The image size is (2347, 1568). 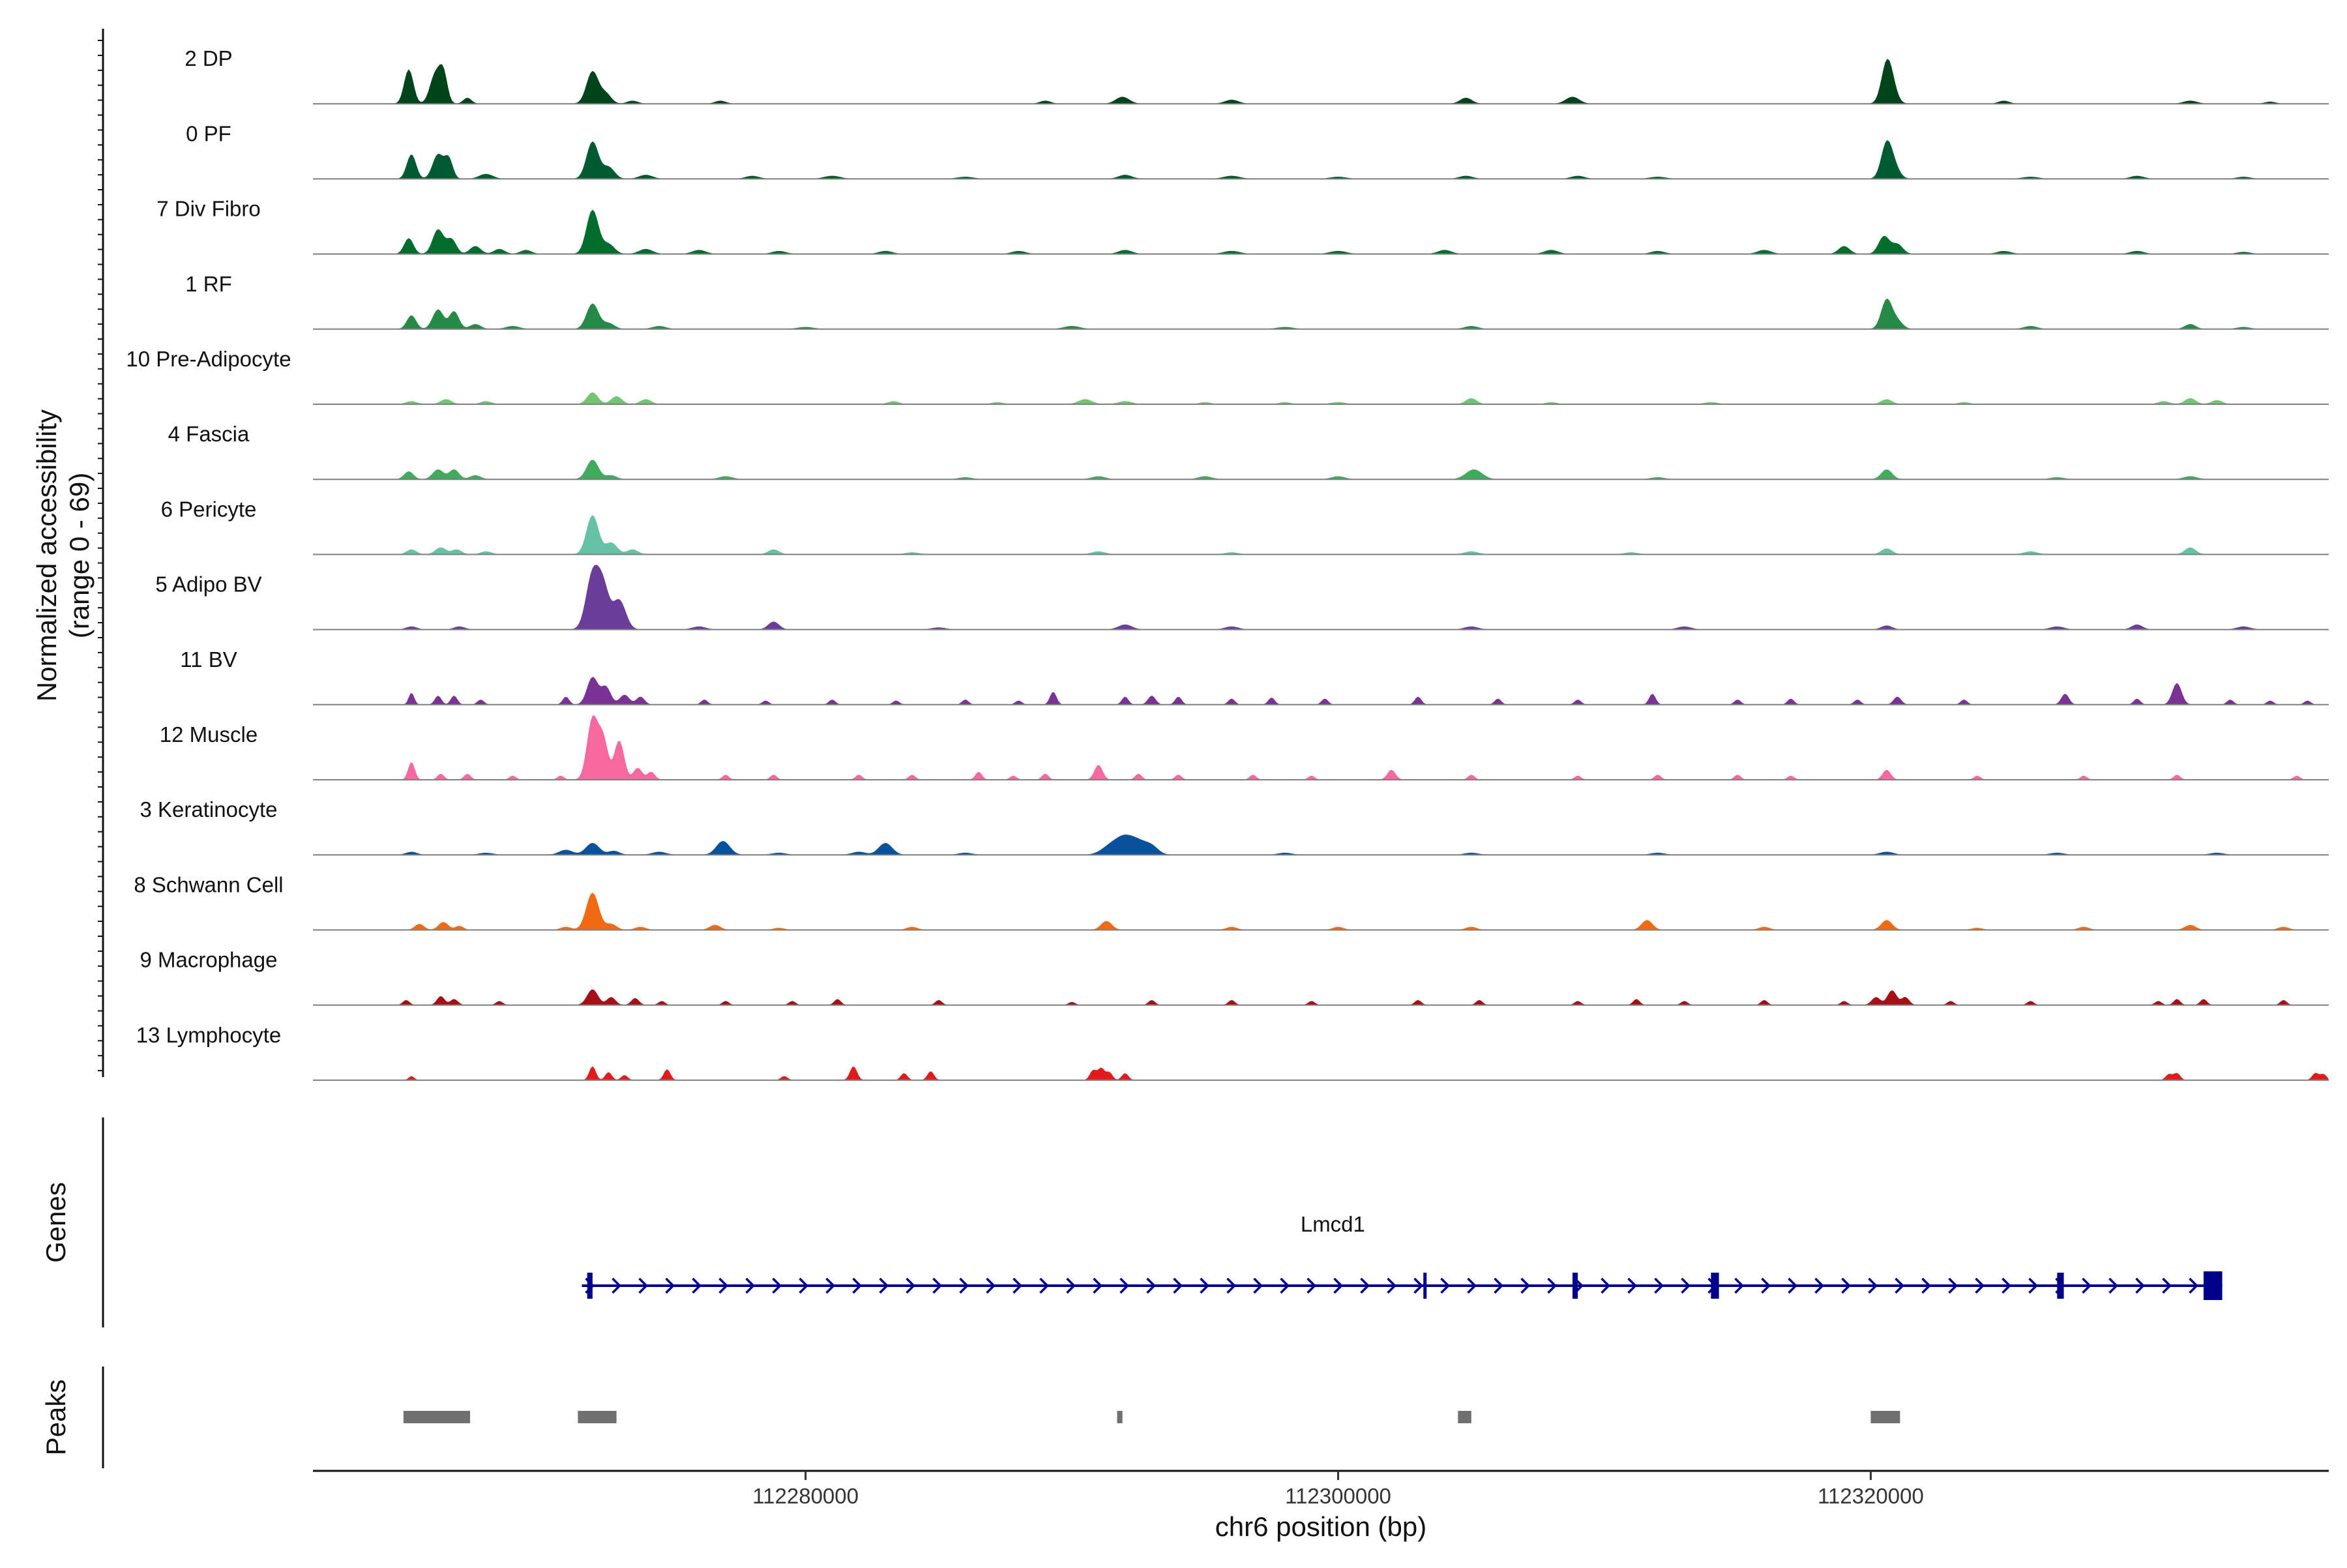 I want to click on x-axis-tick-label: 112300000, so click(x=1338, y=1496).